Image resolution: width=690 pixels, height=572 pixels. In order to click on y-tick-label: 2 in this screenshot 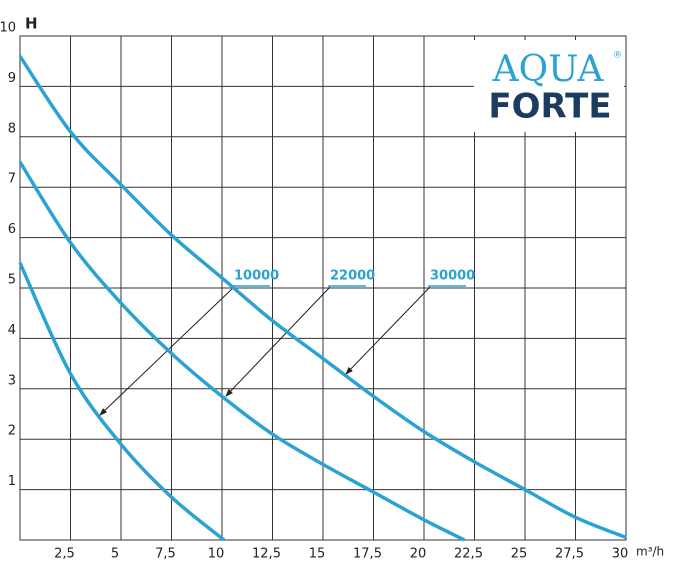, I will do `click(12, 431)`.